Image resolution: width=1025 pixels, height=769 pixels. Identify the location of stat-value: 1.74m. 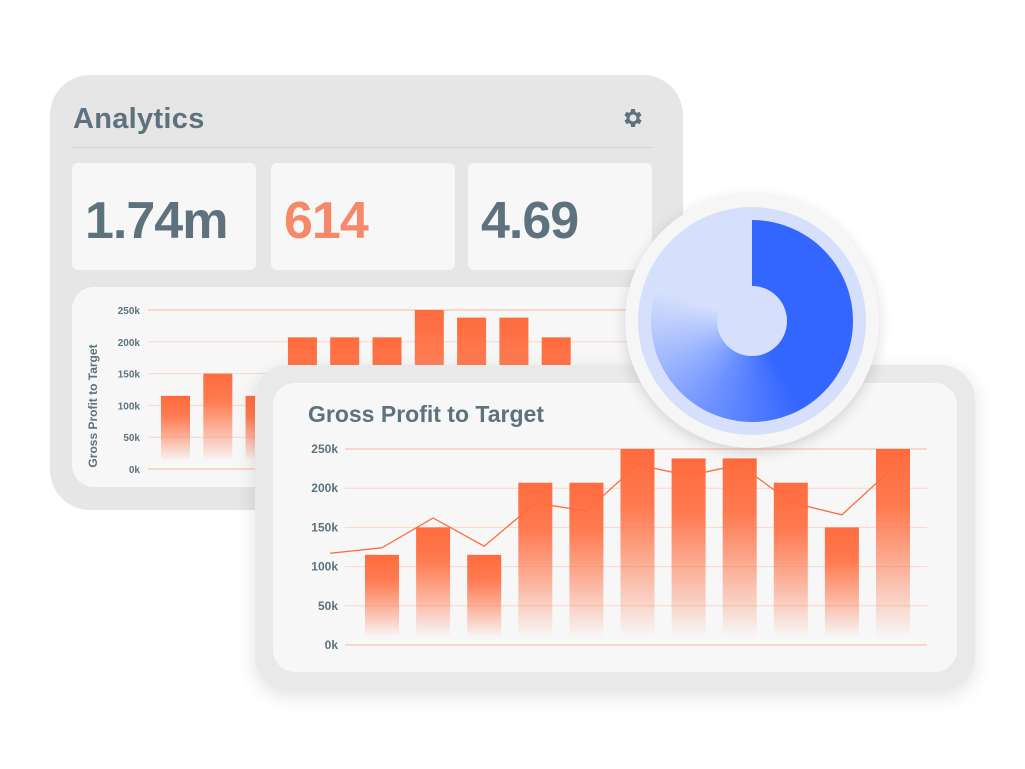
(156, 221).